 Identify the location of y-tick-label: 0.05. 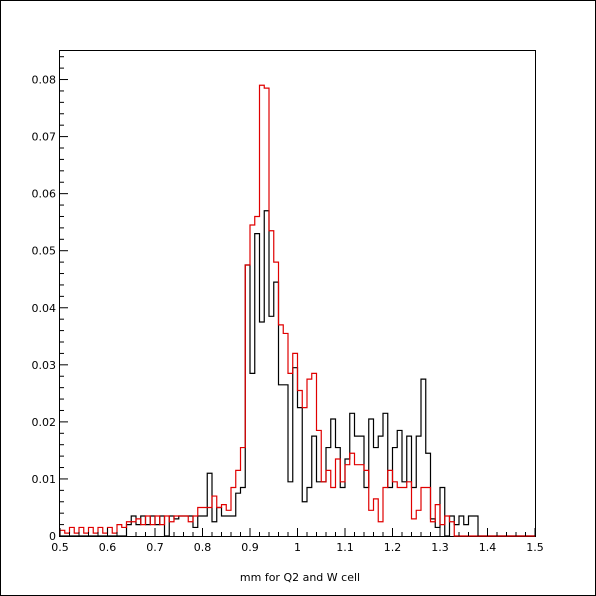
(44, 251).